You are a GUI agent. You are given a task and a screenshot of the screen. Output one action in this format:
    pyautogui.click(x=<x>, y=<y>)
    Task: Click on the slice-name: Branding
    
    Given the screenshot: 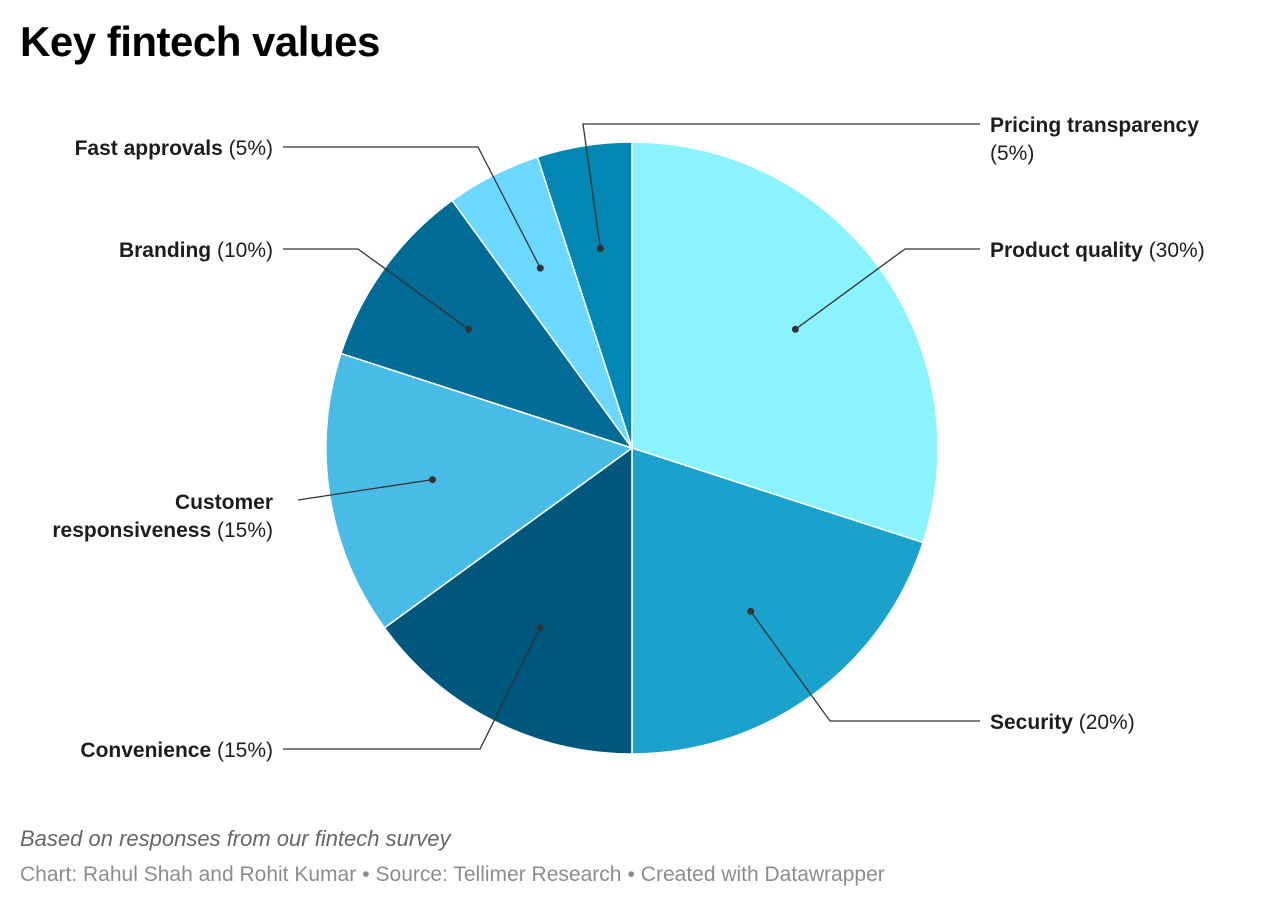 What is the action you would take?
    pyautogui.click(x=165, y=250)
    